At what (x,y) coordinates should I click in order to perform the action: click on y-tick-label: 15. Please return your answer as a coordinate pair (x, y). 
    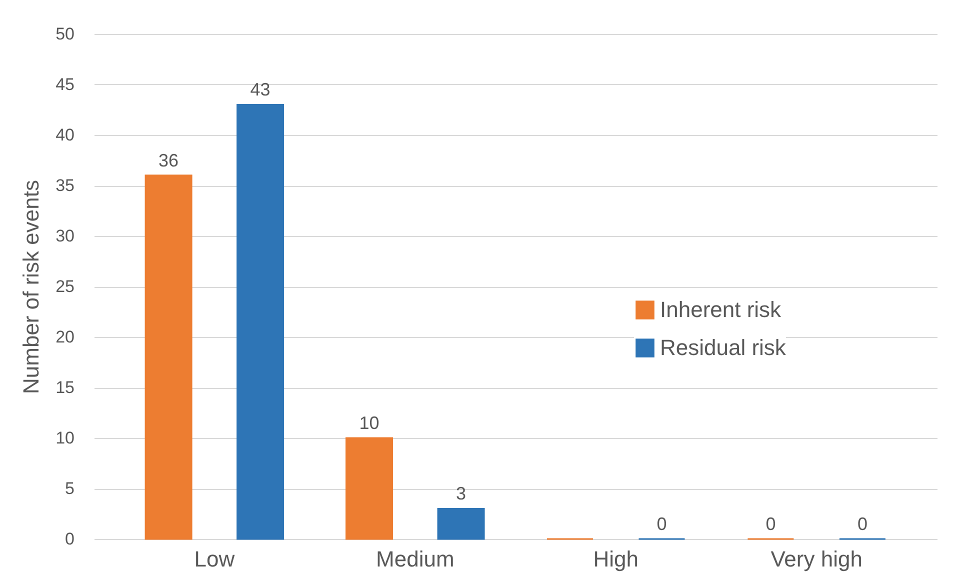
    Looking at the image, I should click on (65, 387).